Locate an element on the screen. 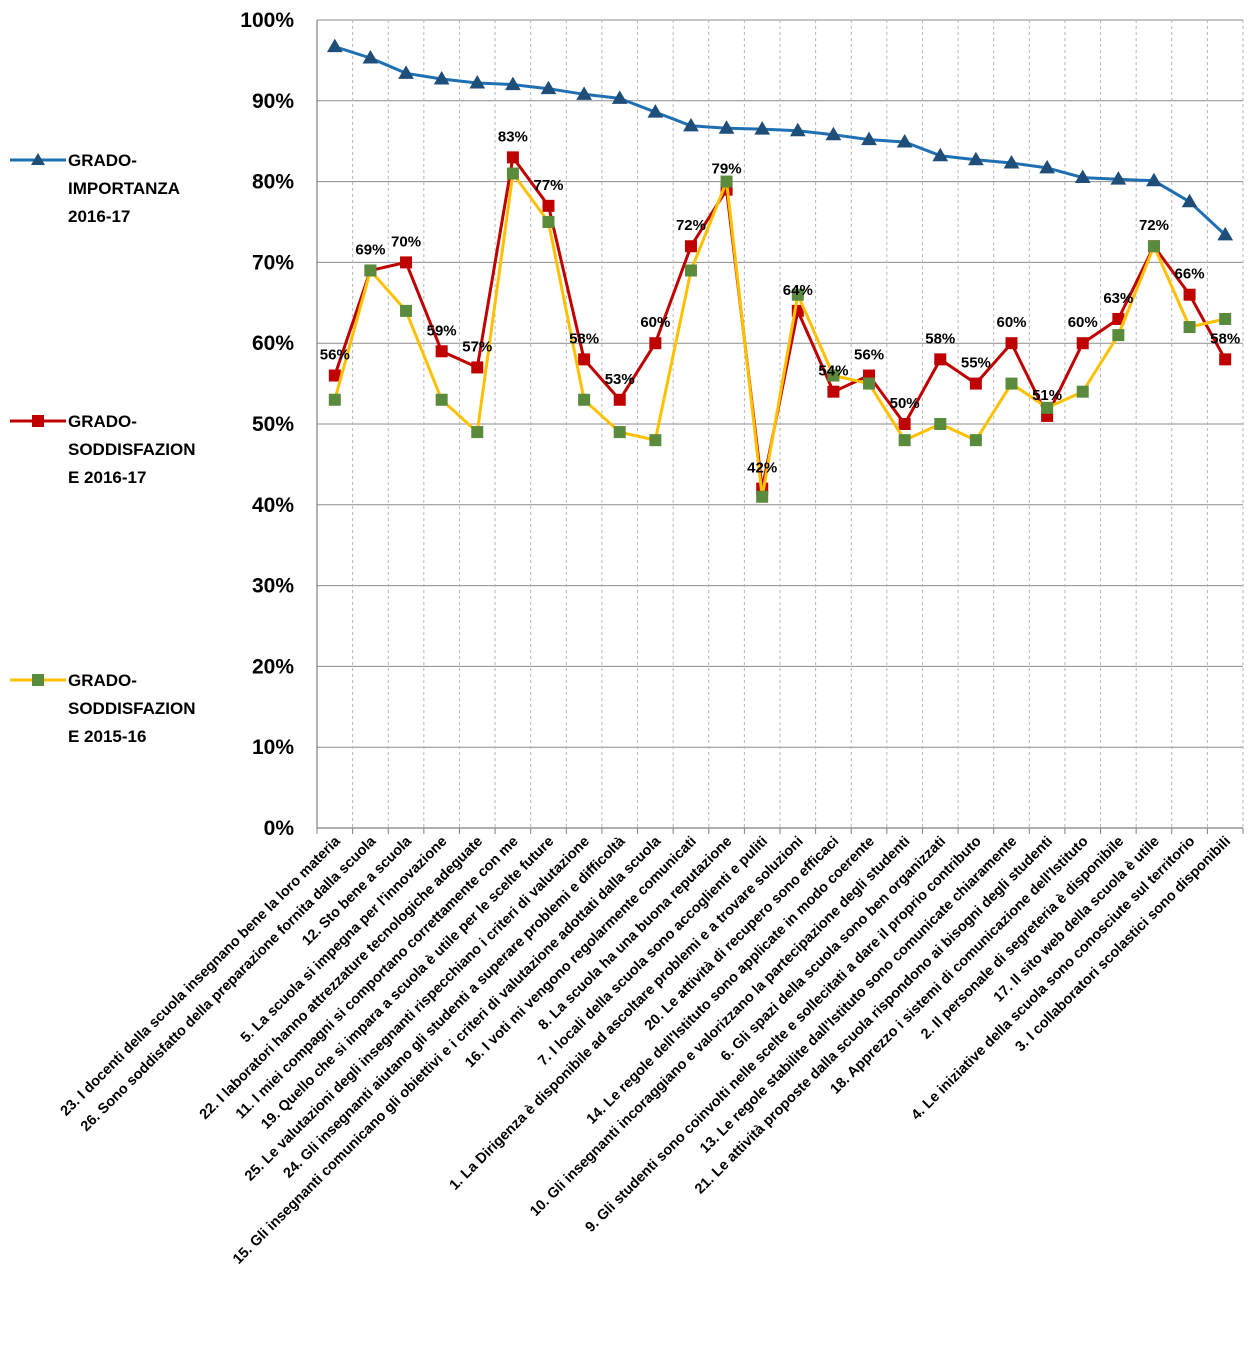 This screenshot has width=1249, height=1366. data-label: 42% is located at coordinates (762, 468).